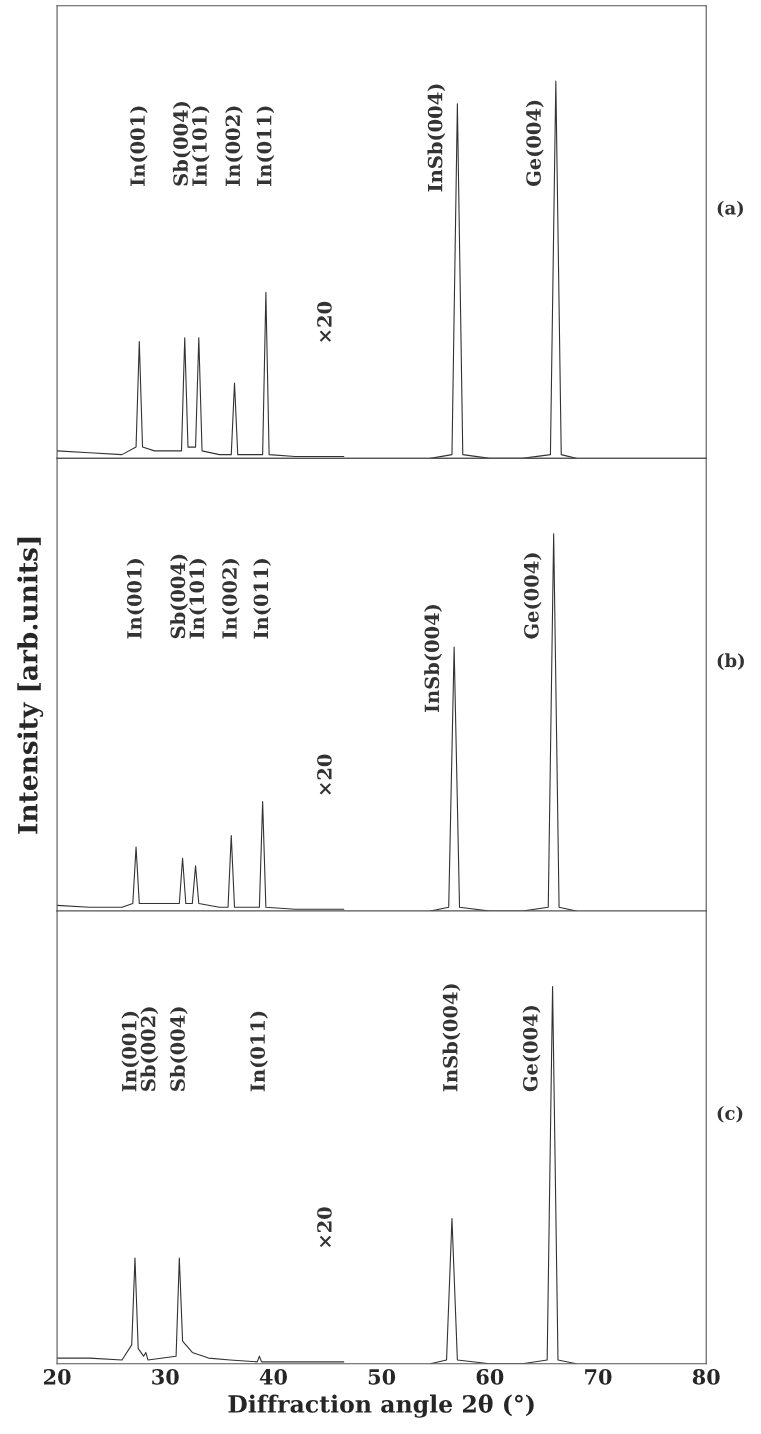 Image resolution: width=761 pixels, height=1434 pixels. What do you see at coordinates (381, 1406) in the screenshot?
I see `x-axis-title: Diffraction angle 2θ (°)` at bounding box center [381, 1406].